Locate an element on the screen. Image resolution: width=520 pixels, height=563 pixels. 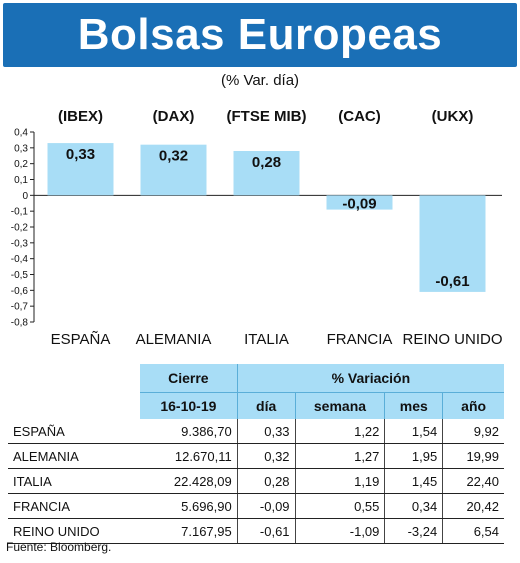
table-header-row-1: Cierre % Variación is located at coordinates (256, 378).